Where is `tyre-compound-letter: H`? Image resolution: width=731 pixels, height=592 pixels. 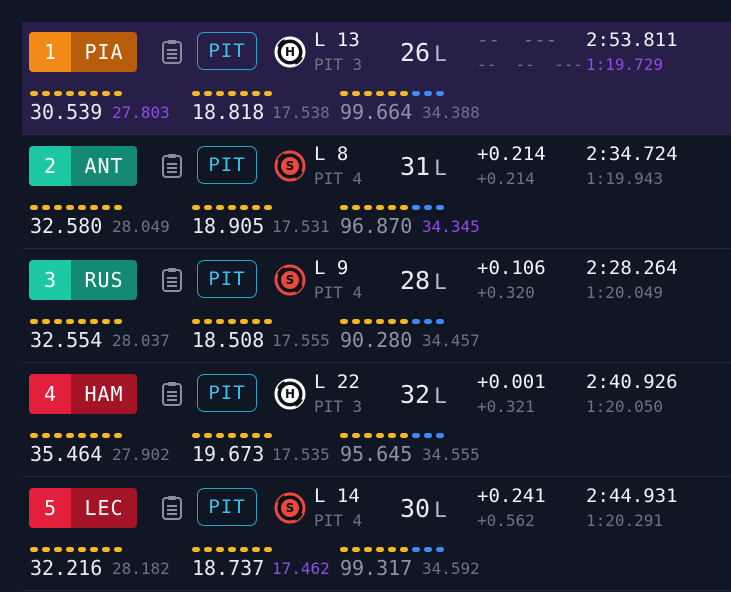
tyre-compound-letter: H is located at coordinates (290, 52).